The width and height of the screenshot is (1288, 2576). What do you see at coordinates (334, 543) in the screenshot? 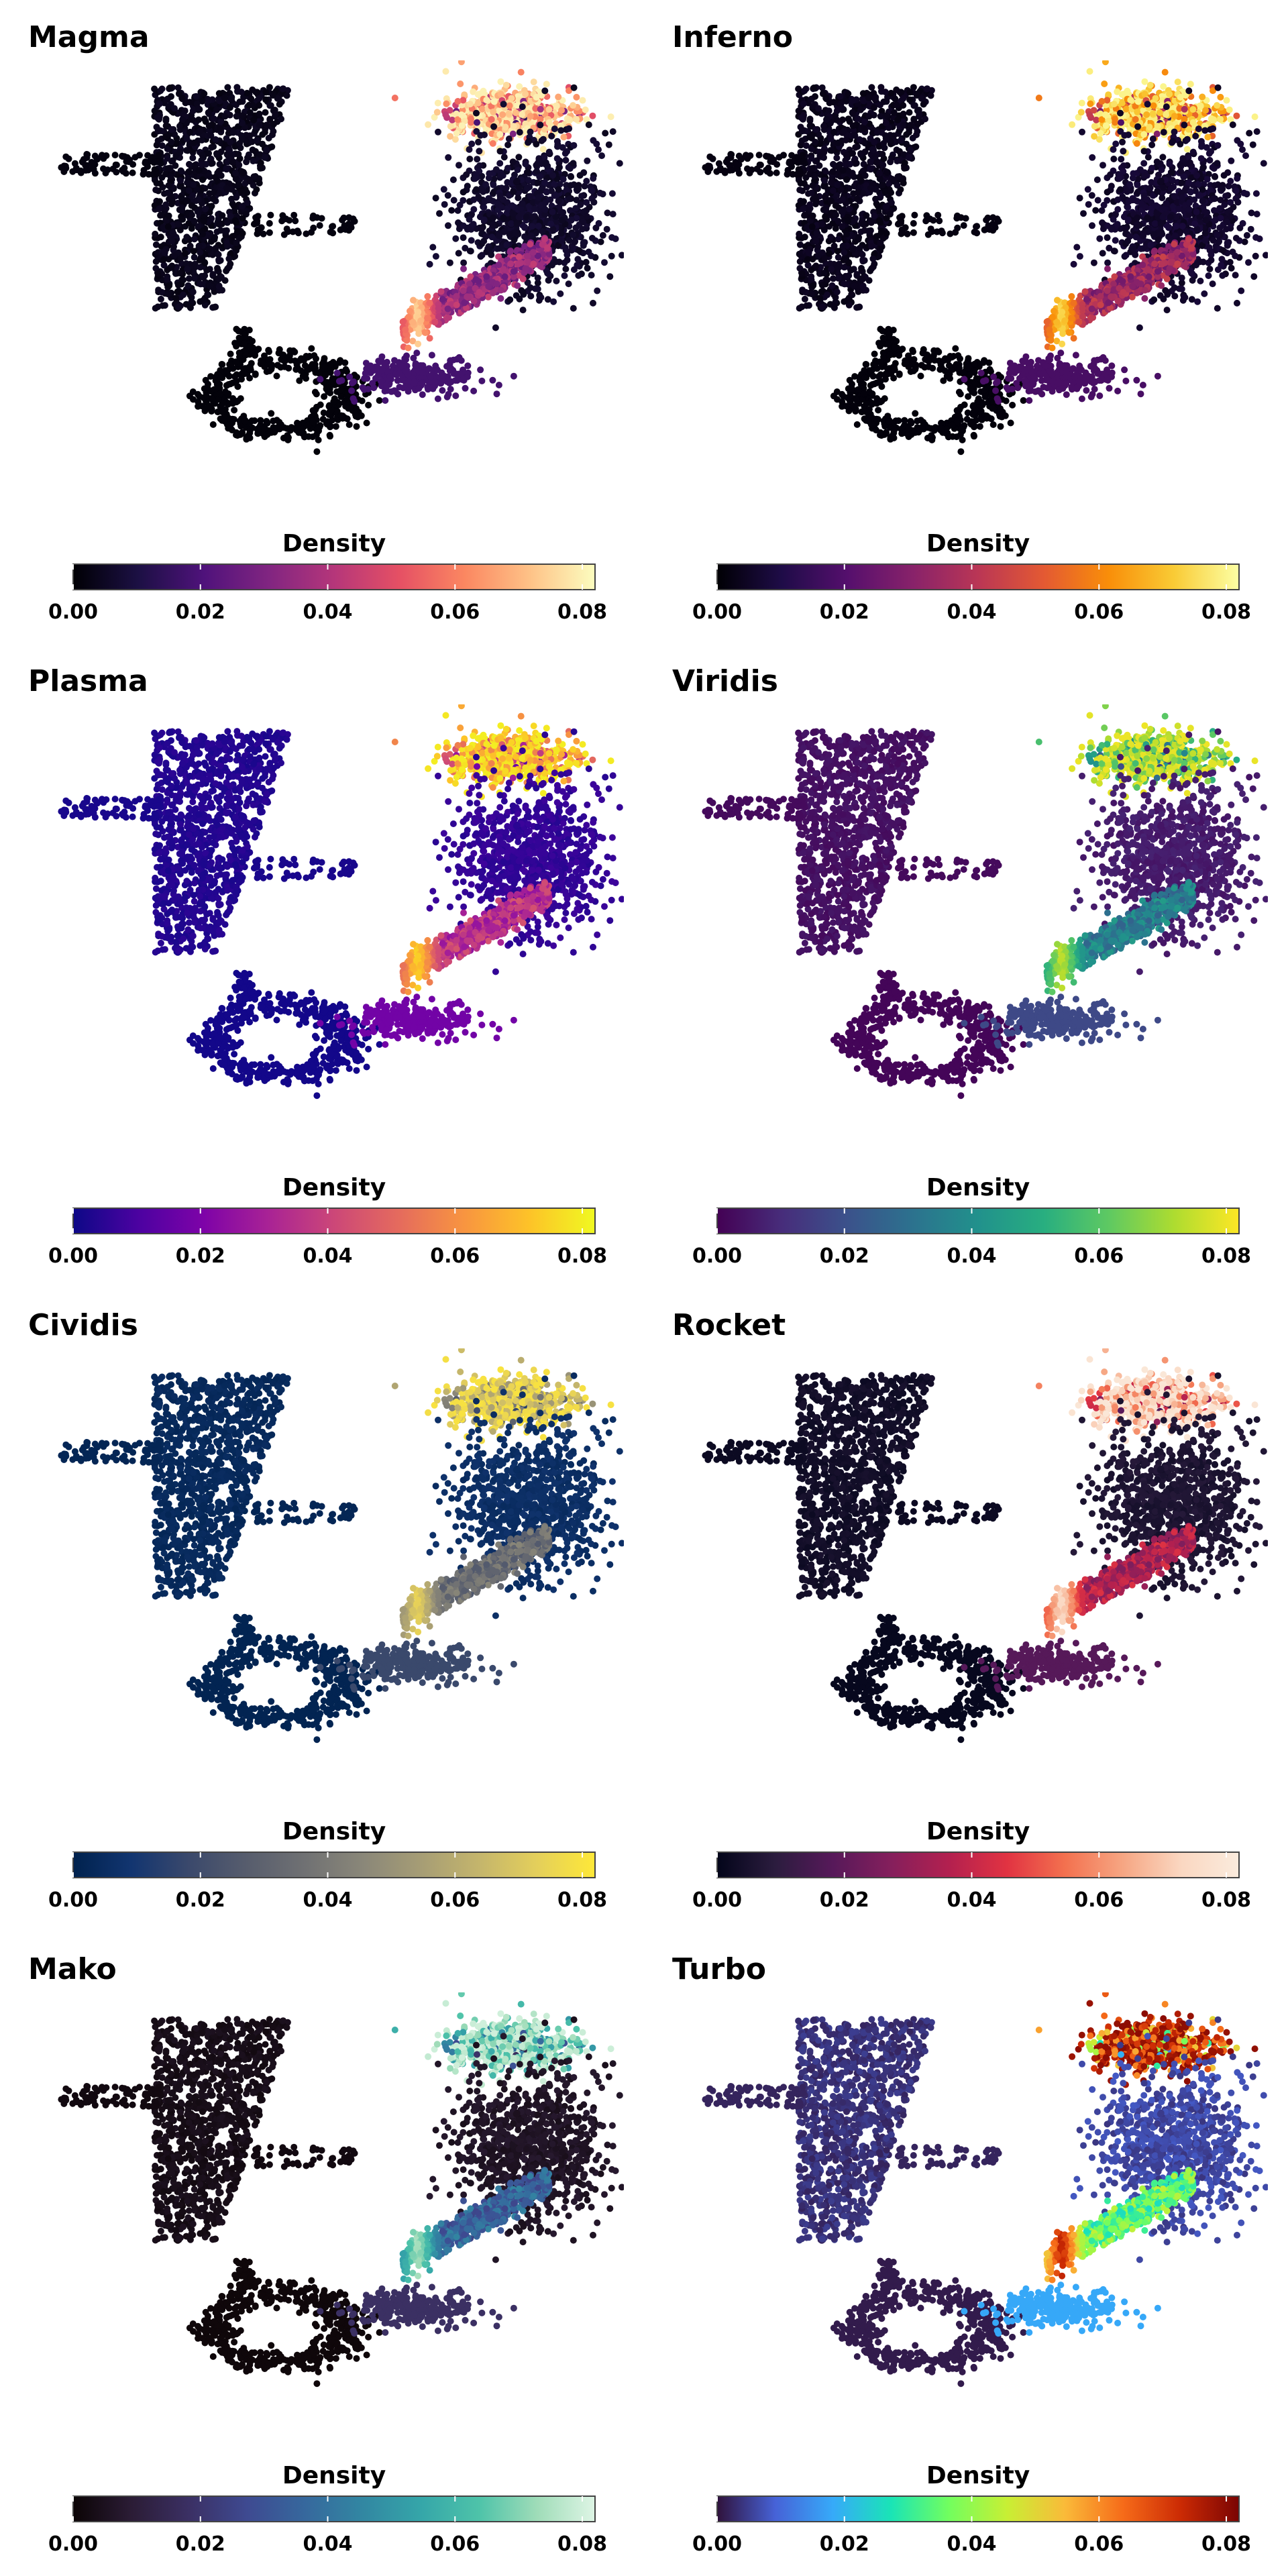
I see `colorbar-title: Density` at bounding box center [334, 543].